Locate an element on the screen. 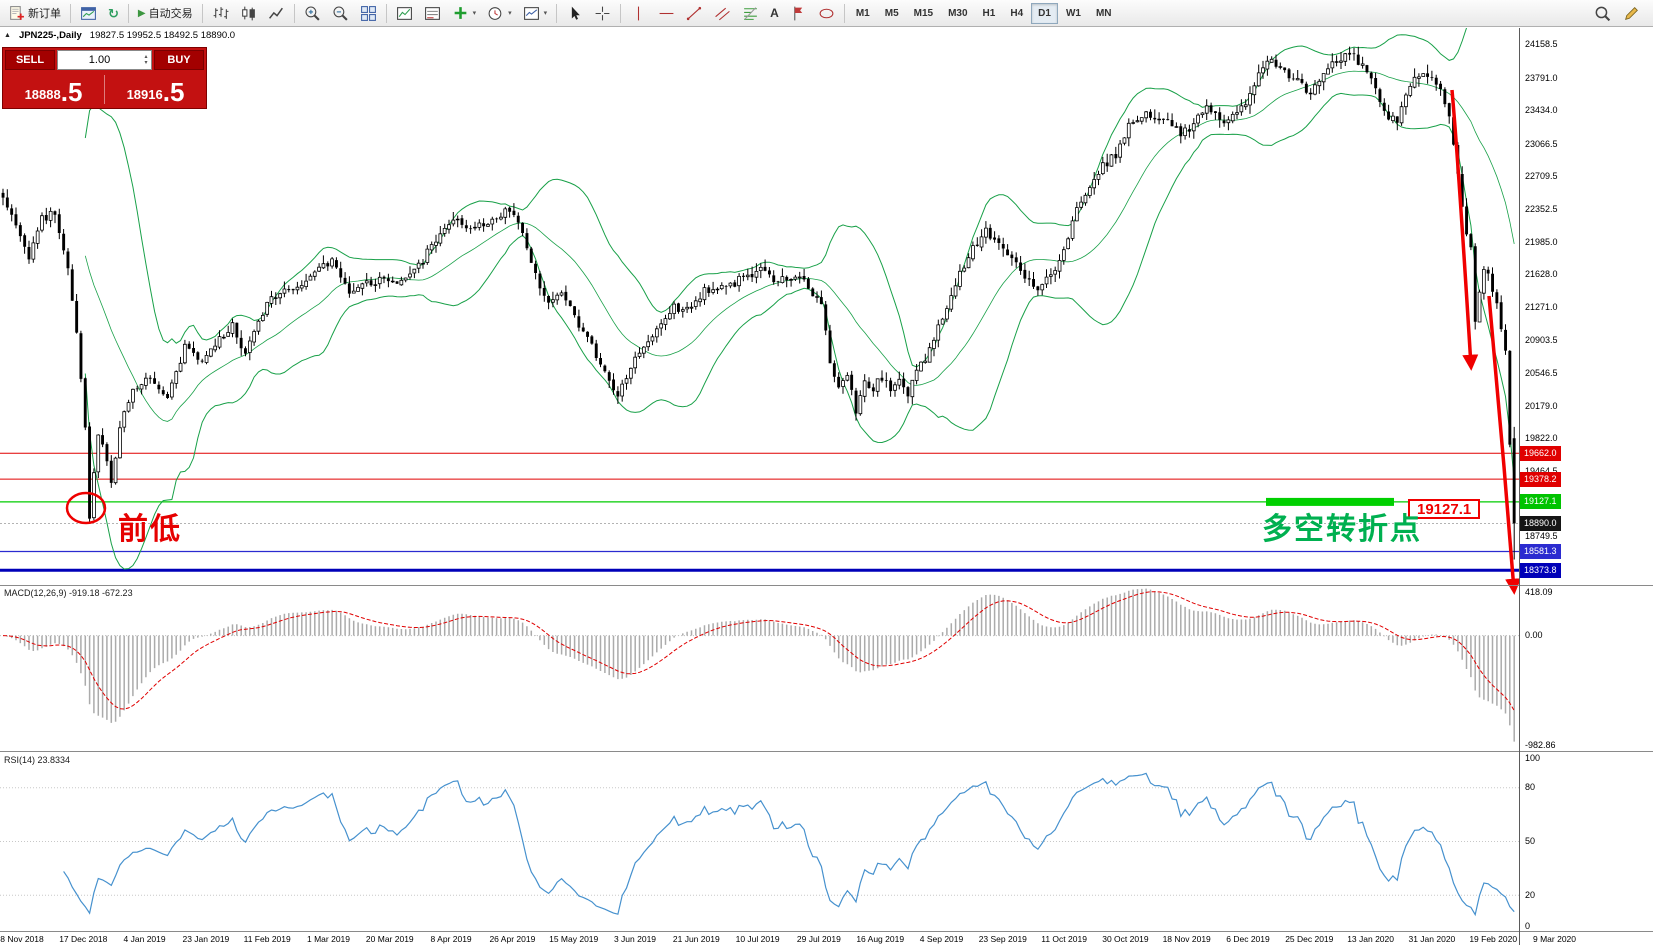 The width and height of the screenshot is (1653, 945). date-label: 21 Jun 2019 is located at coordinates (696, 939).